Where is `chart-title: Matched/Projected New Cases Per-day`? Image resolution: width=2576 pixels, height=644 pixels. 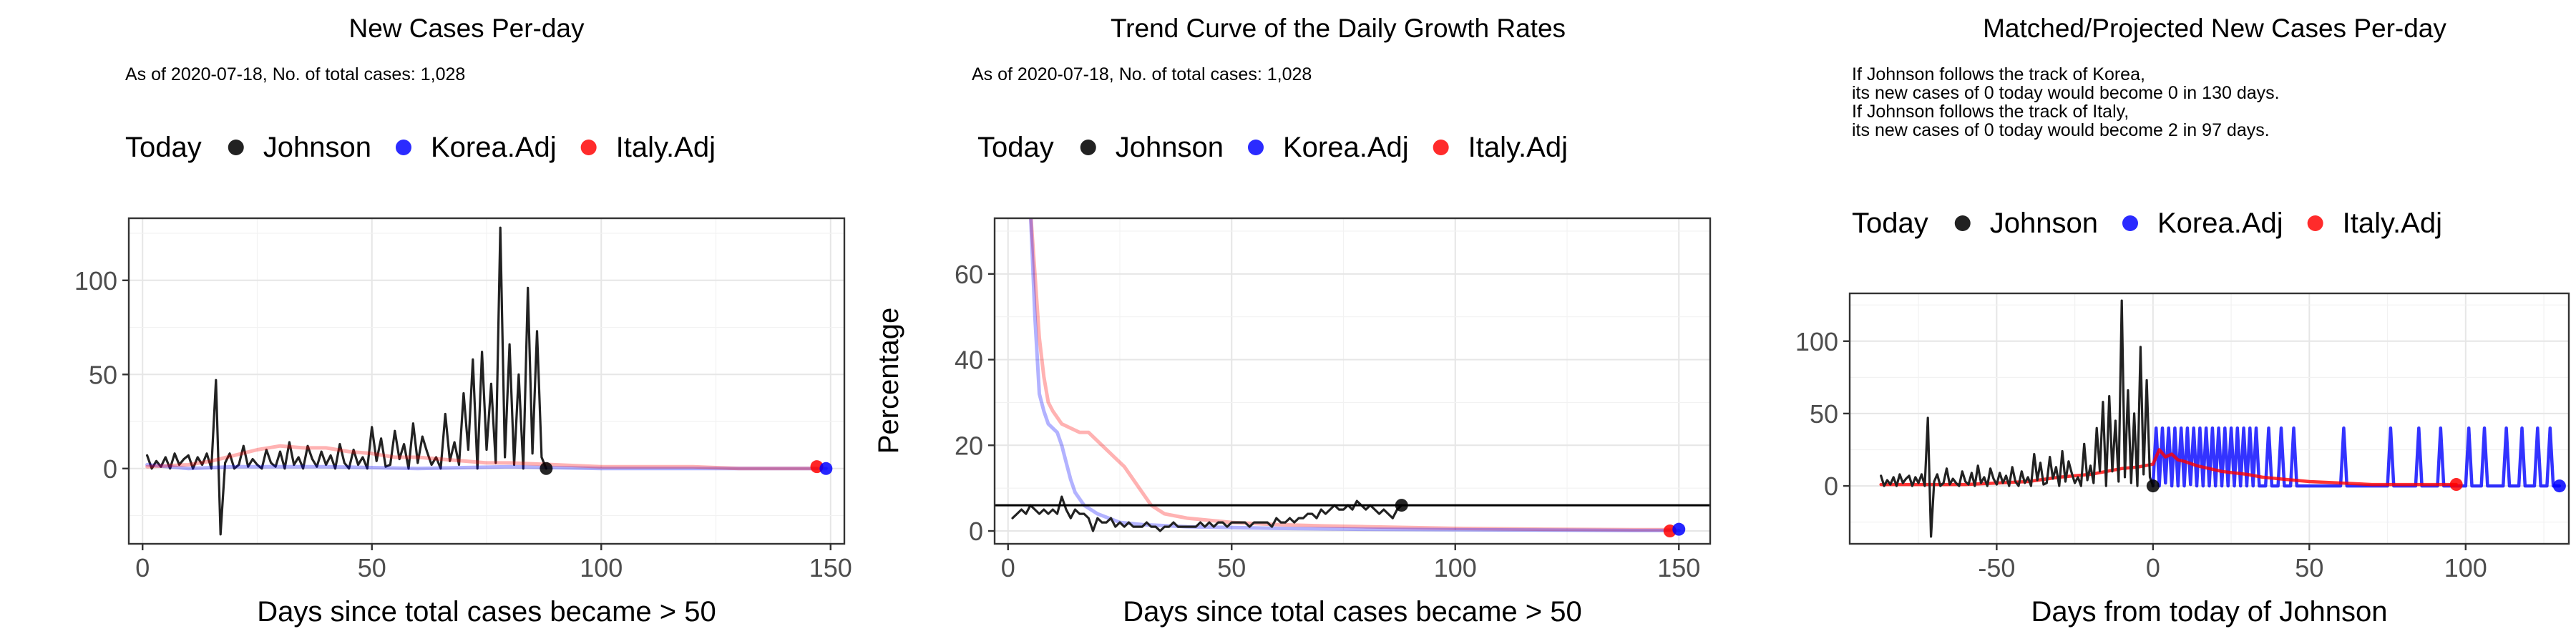 chart-title: Matched/Projected New Cases Per-day is located at coordinates (2214, 28).